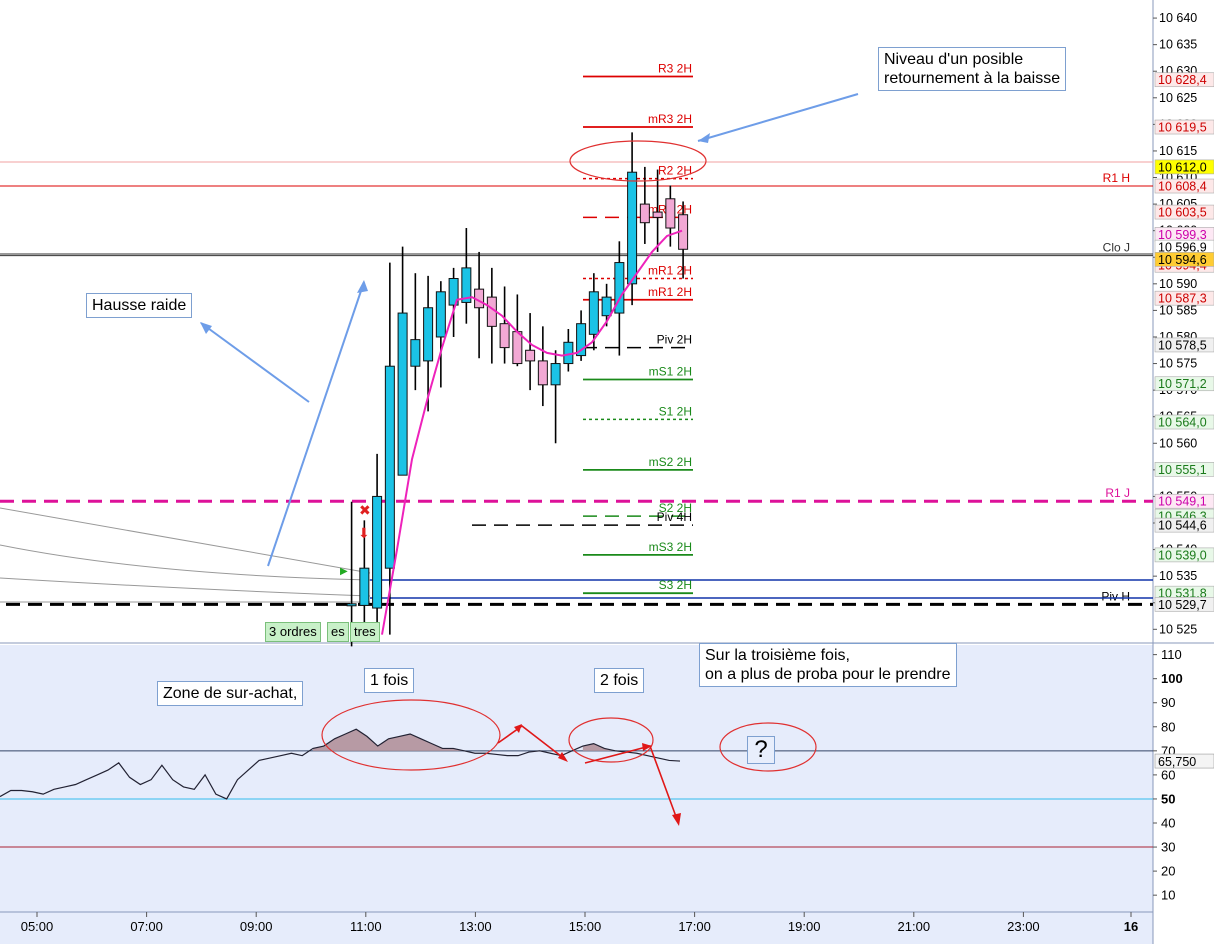 The width and height of the screenshot is (1214, 944). I want to click on triangle-marker-icon: ▶, so click(344, 571).